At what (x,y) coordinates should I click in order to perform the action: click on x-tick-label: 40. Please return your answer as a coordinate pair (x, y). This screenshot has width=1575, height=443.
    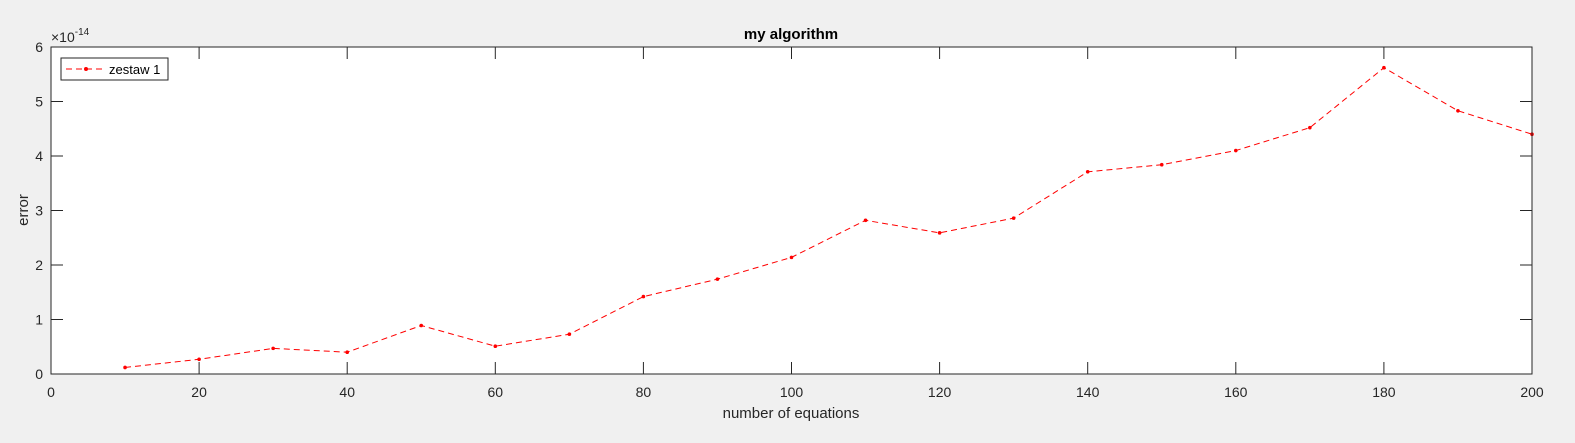
    Looking at the image, I should click on (347, 392).